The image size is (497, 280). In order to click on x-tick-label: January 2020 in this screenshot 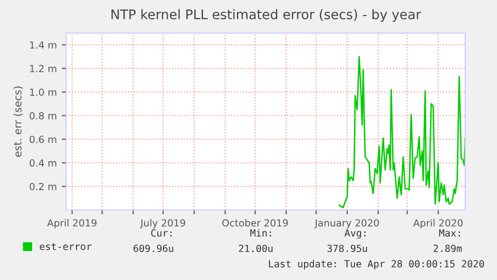, I will do `click(346, 223)`.